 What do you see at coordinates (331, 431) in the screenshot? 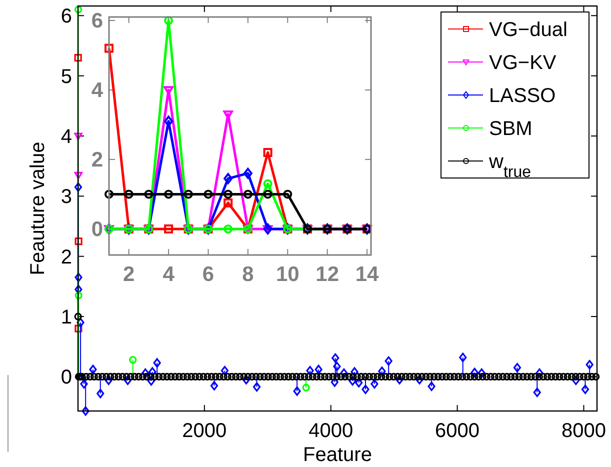
I see `x-tick-label: 4000` at bounding box center [331, 431].